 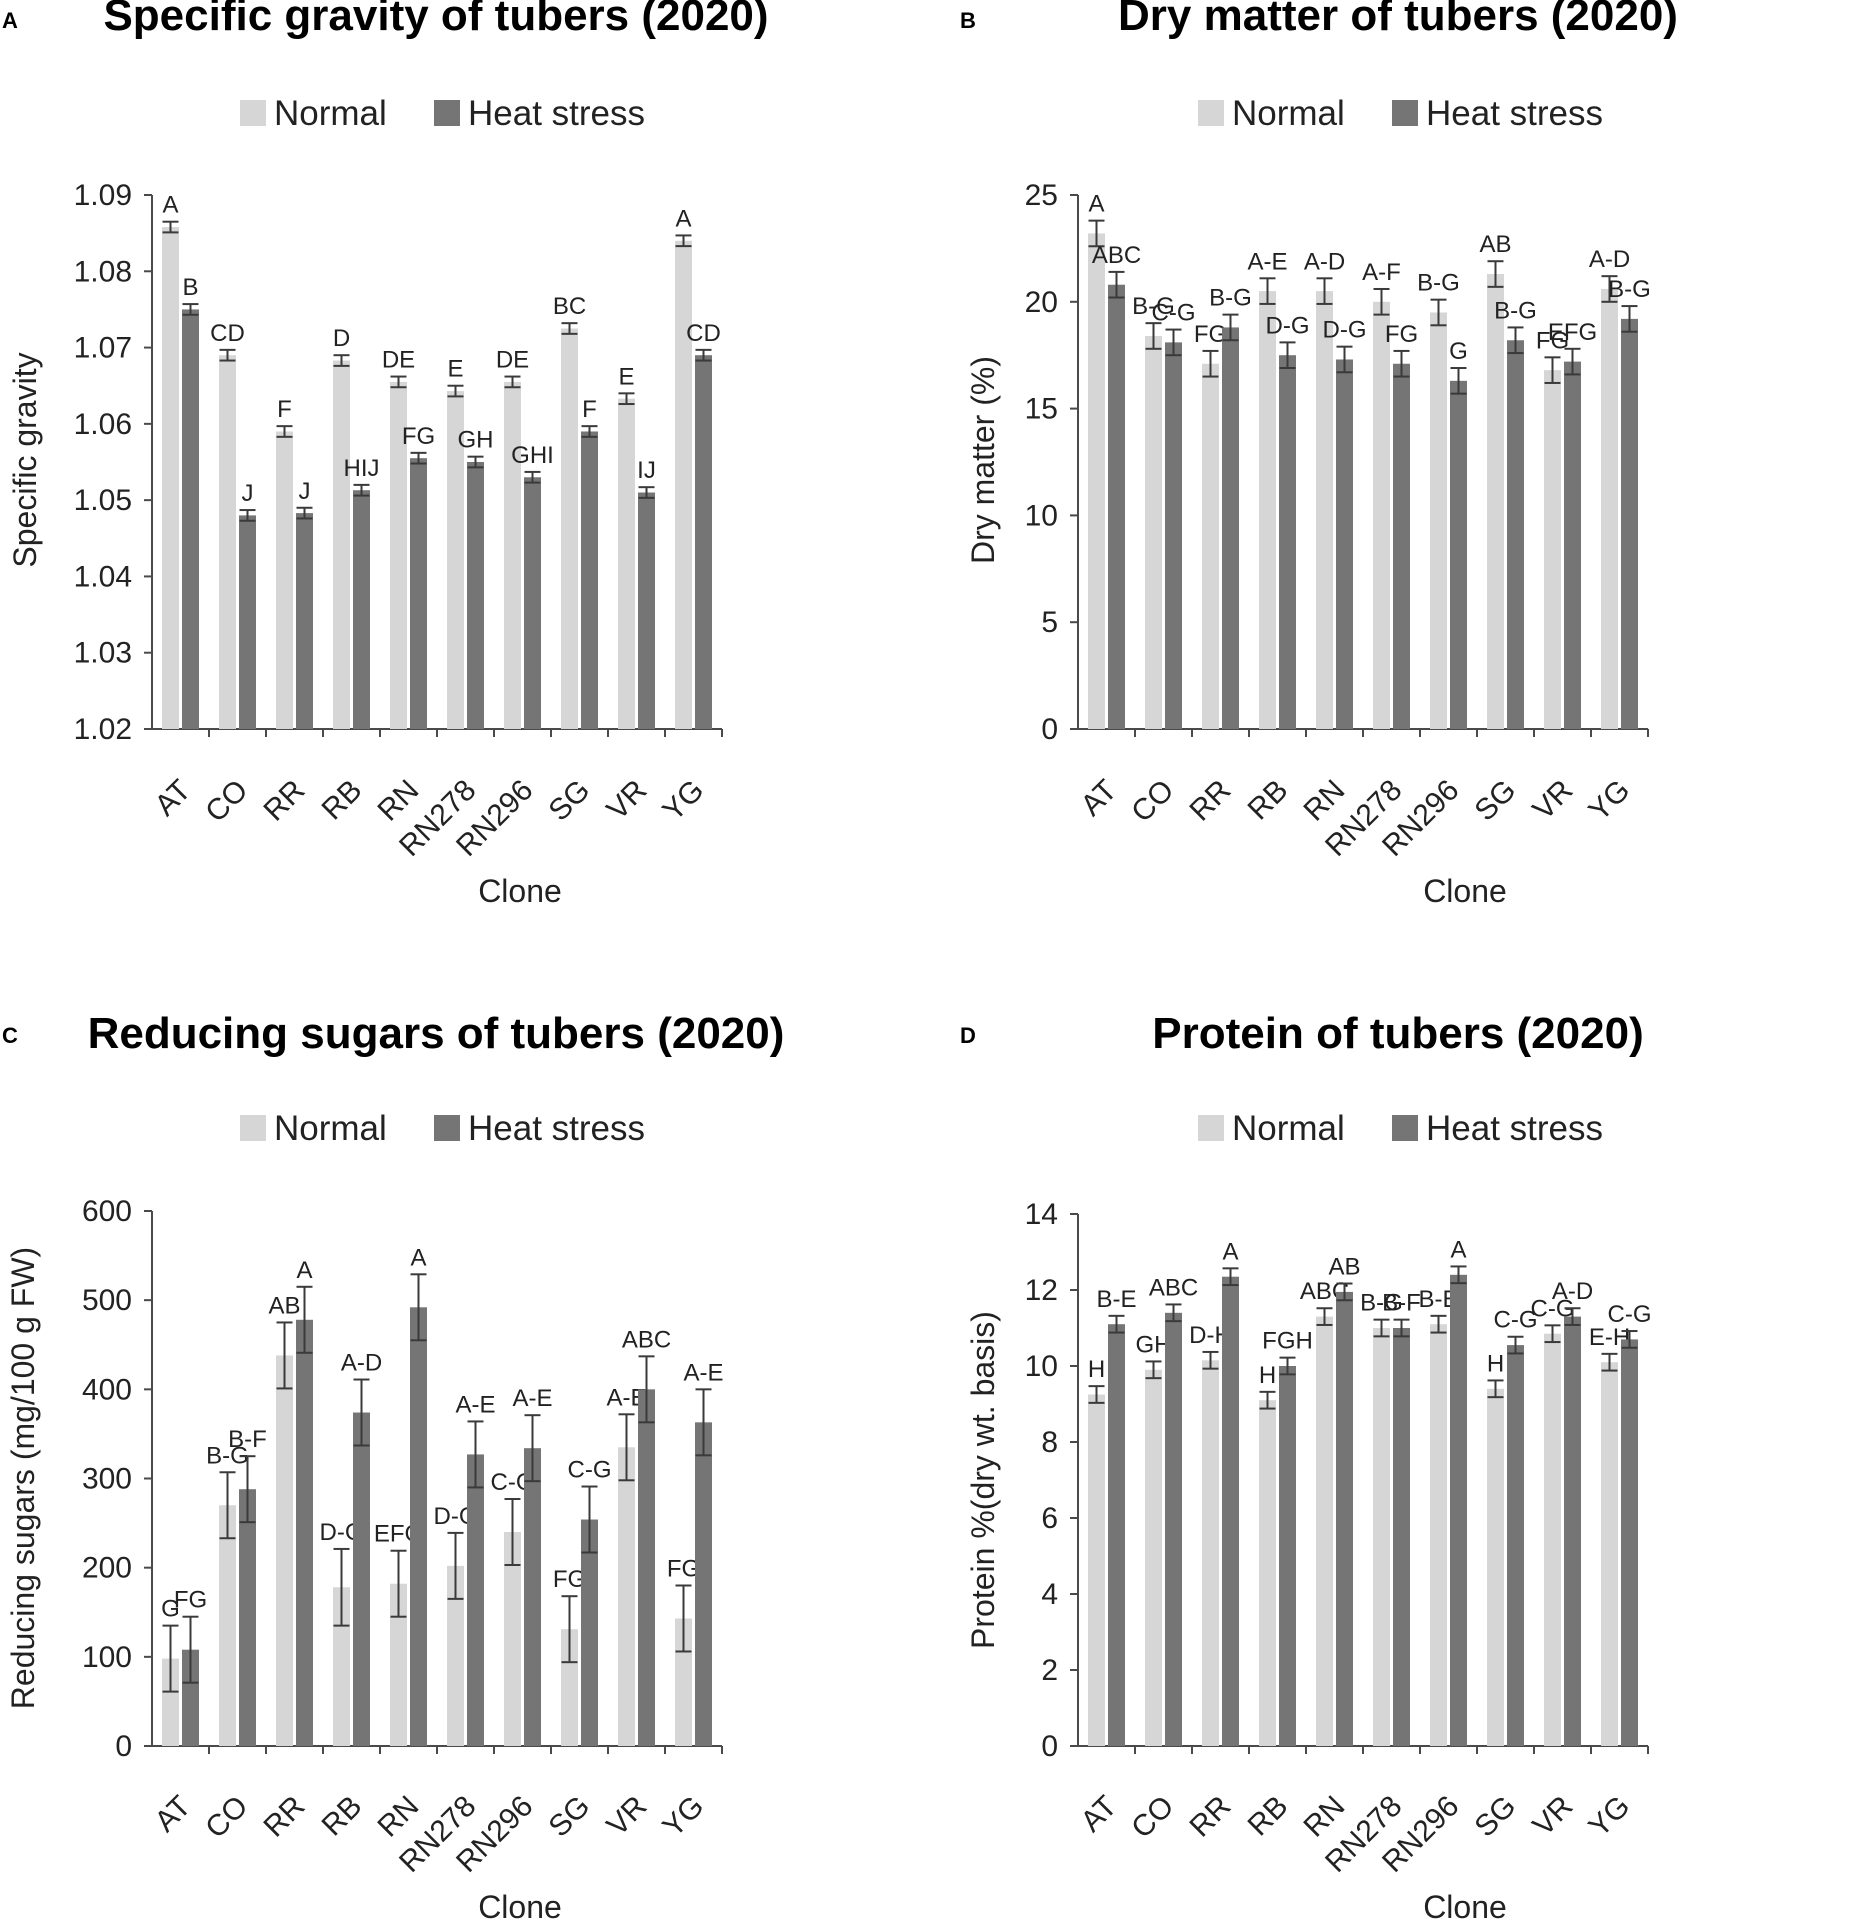 What do you see at coordinates (1267, 1375) in the screenshot?
I see `significance-label: H` at bounding box center [1267, 1375].